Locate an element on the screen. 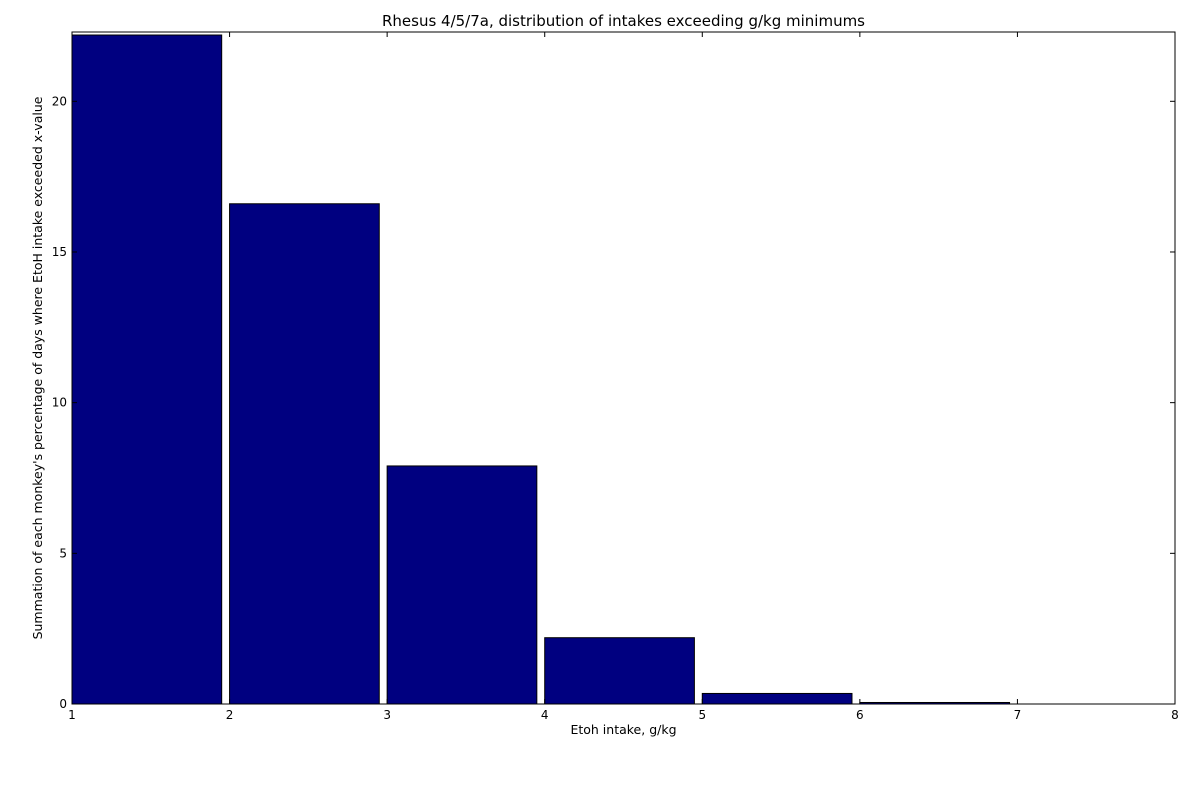 This screenshot has height=800, width=1200. x-tick-label: 8 is located at coordinates (1175, 715).